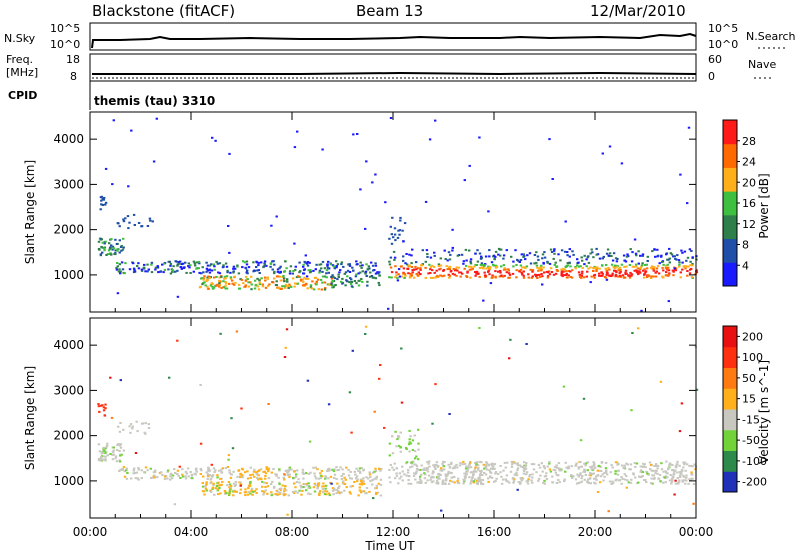 This screenshot has width=800, height=554. I want to click on x-axis-label: Time UT, so click(389, 546).